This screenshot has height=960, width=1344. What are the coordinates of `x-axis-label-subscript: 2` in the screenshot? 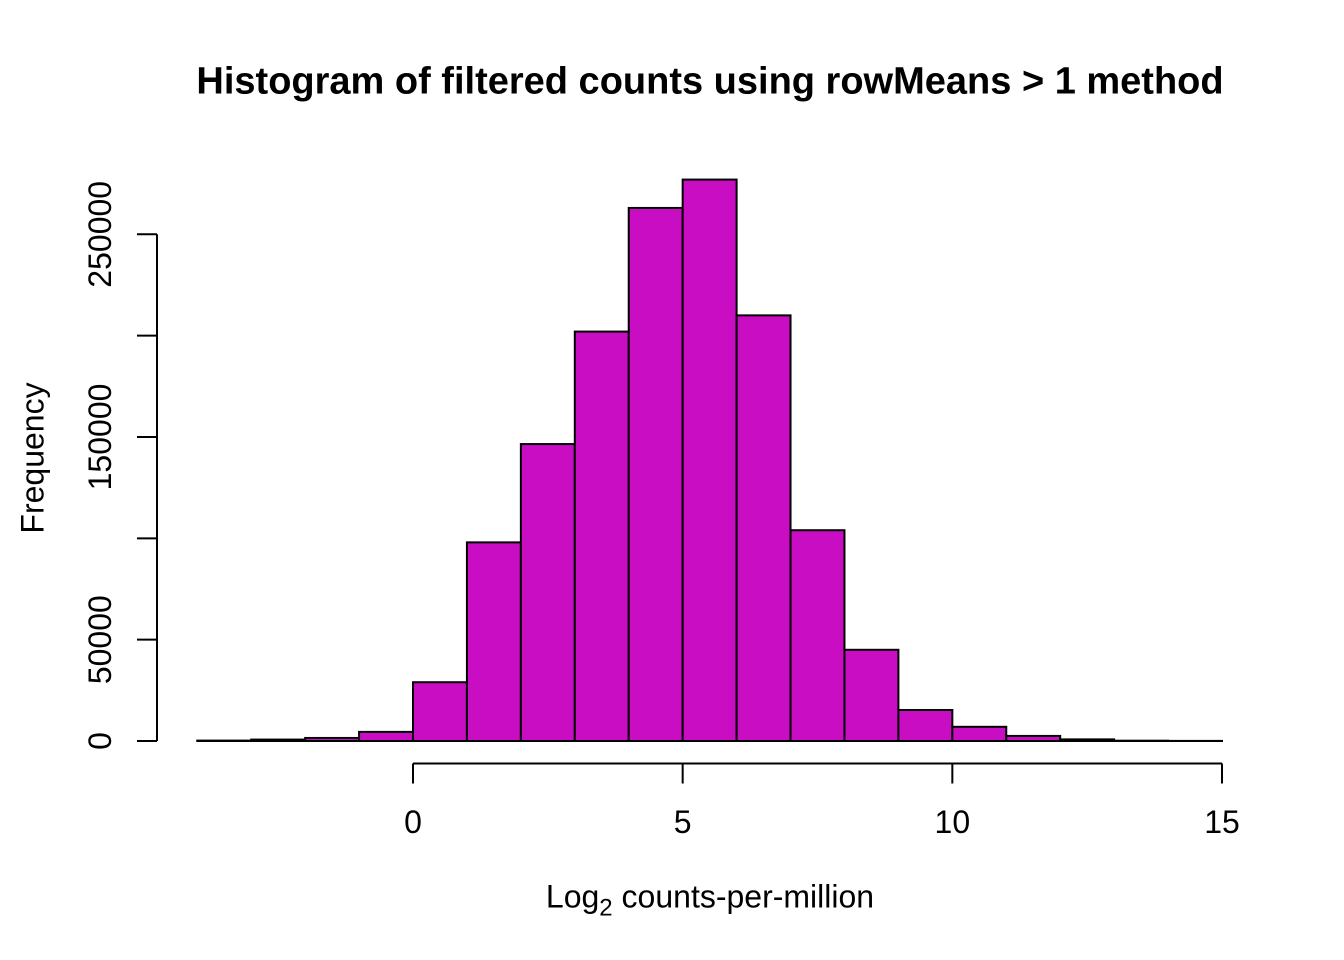 It's located at (606, 908).